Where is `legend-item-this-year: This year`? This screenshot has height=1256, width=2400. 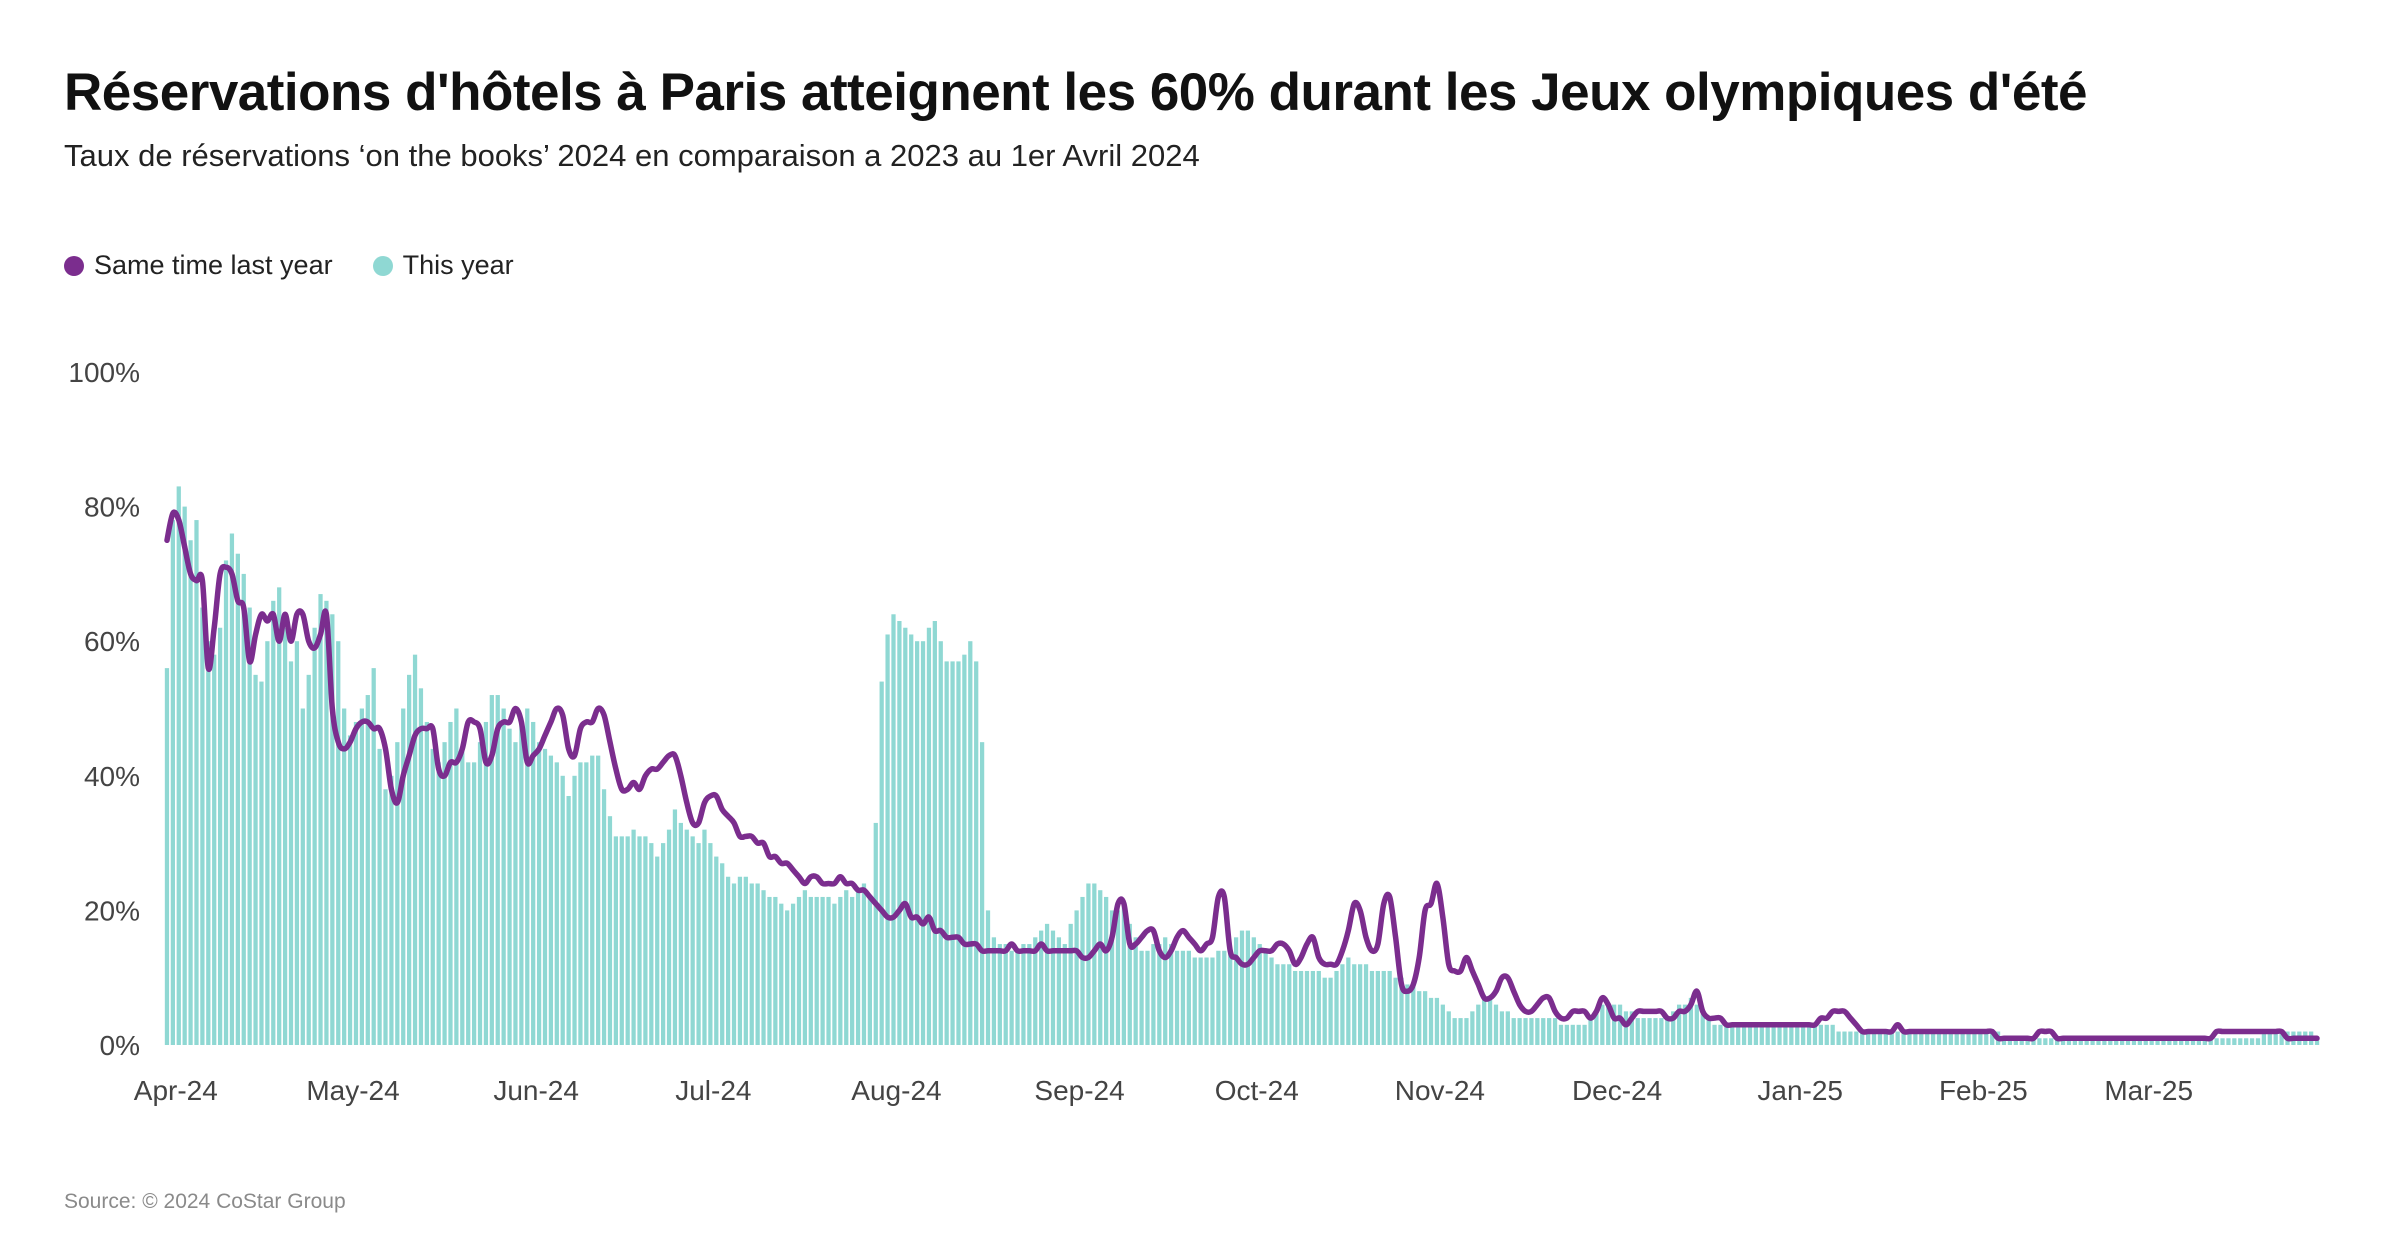
legend-item-this-year: This year is located at coordinates (443, 265).